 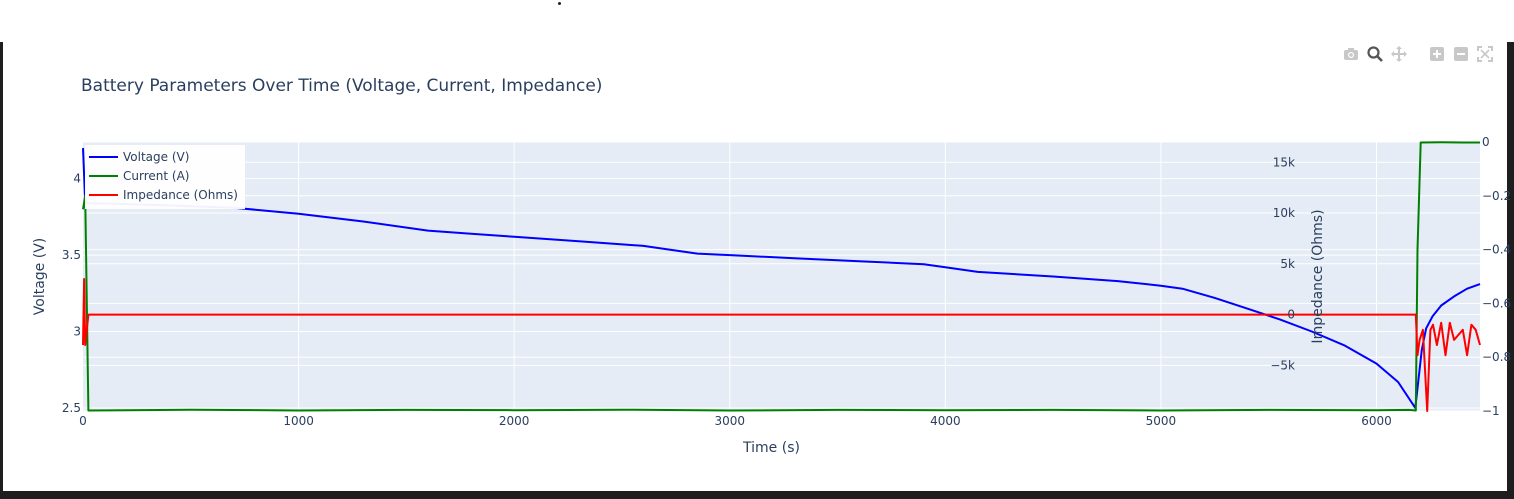 What do you see at coordinates (298, 421) in the screenshot?
I see `x-tick-label: 1000` at bounding box center [298, 421].